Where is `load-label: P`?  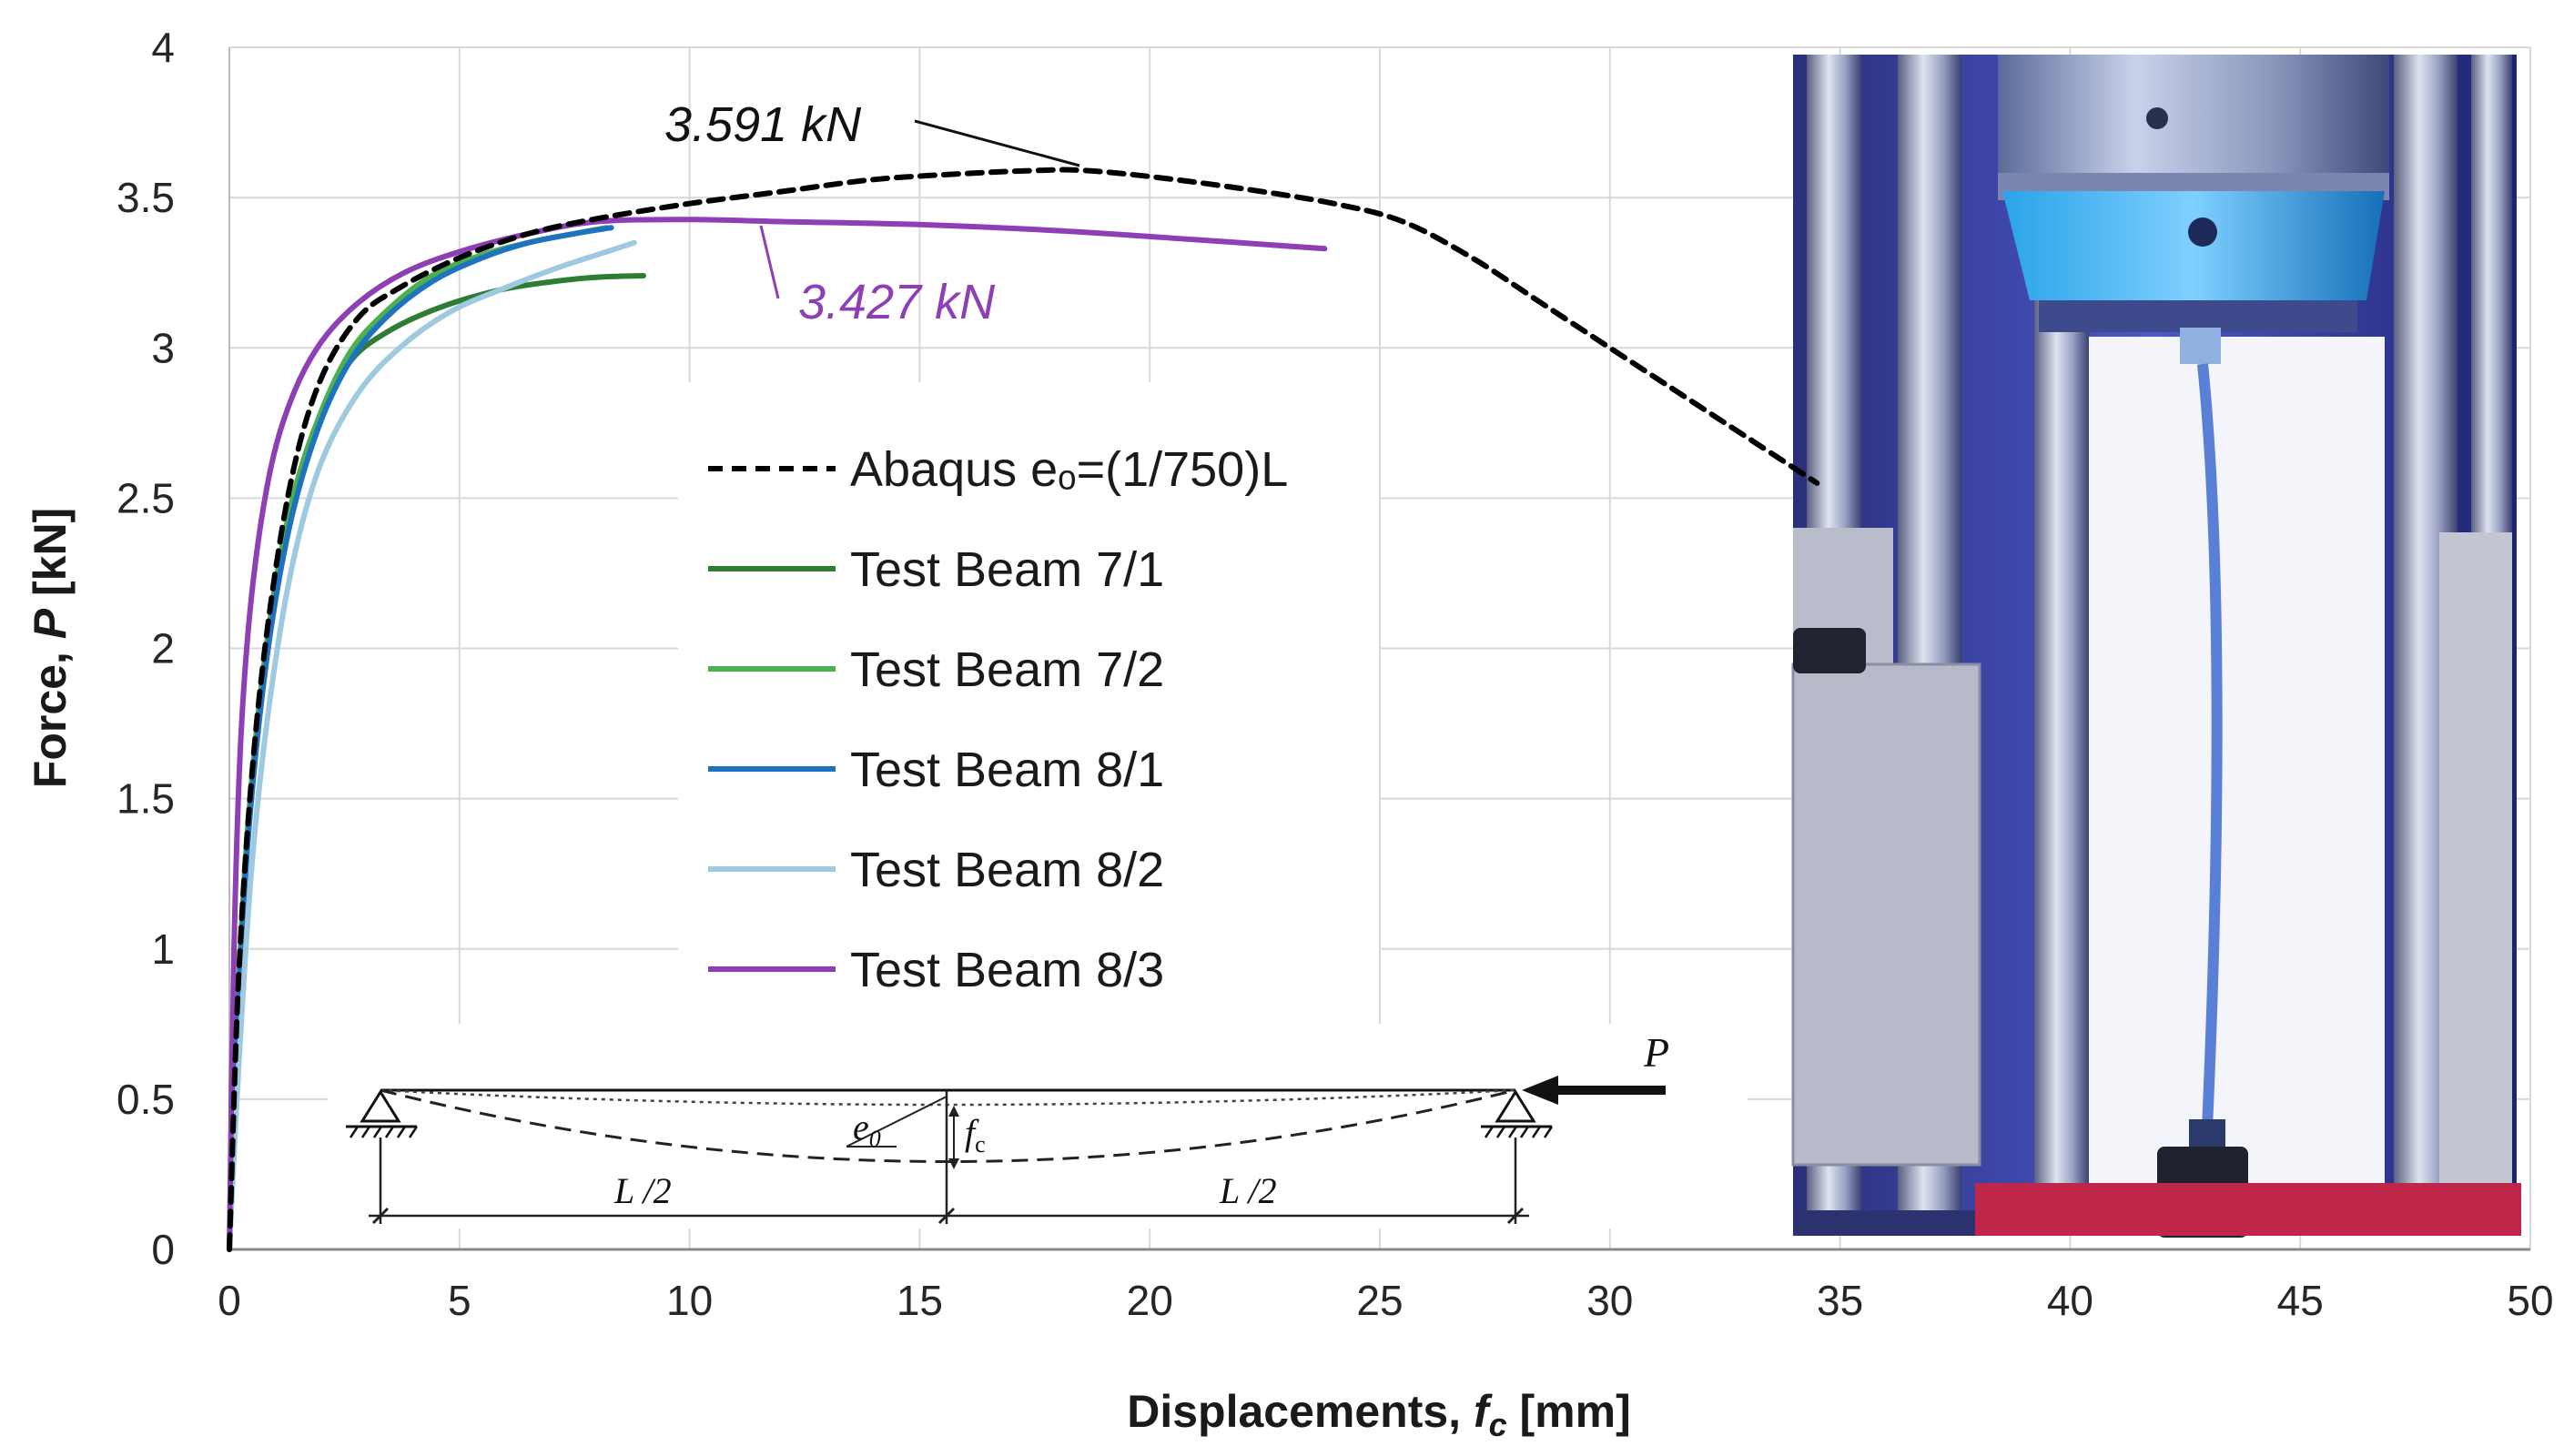 load-label: P is located at coordinates (1656, 1052).